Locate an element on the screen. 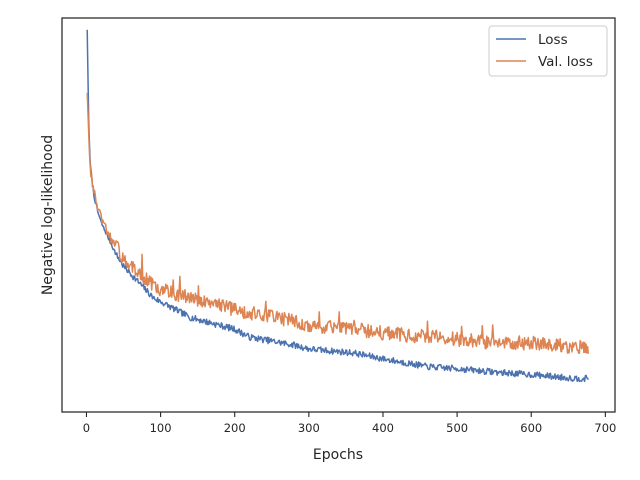  x-axis-ticks: 0 100 200 300 400 500 600 700 is located at coordinates (349, 423).